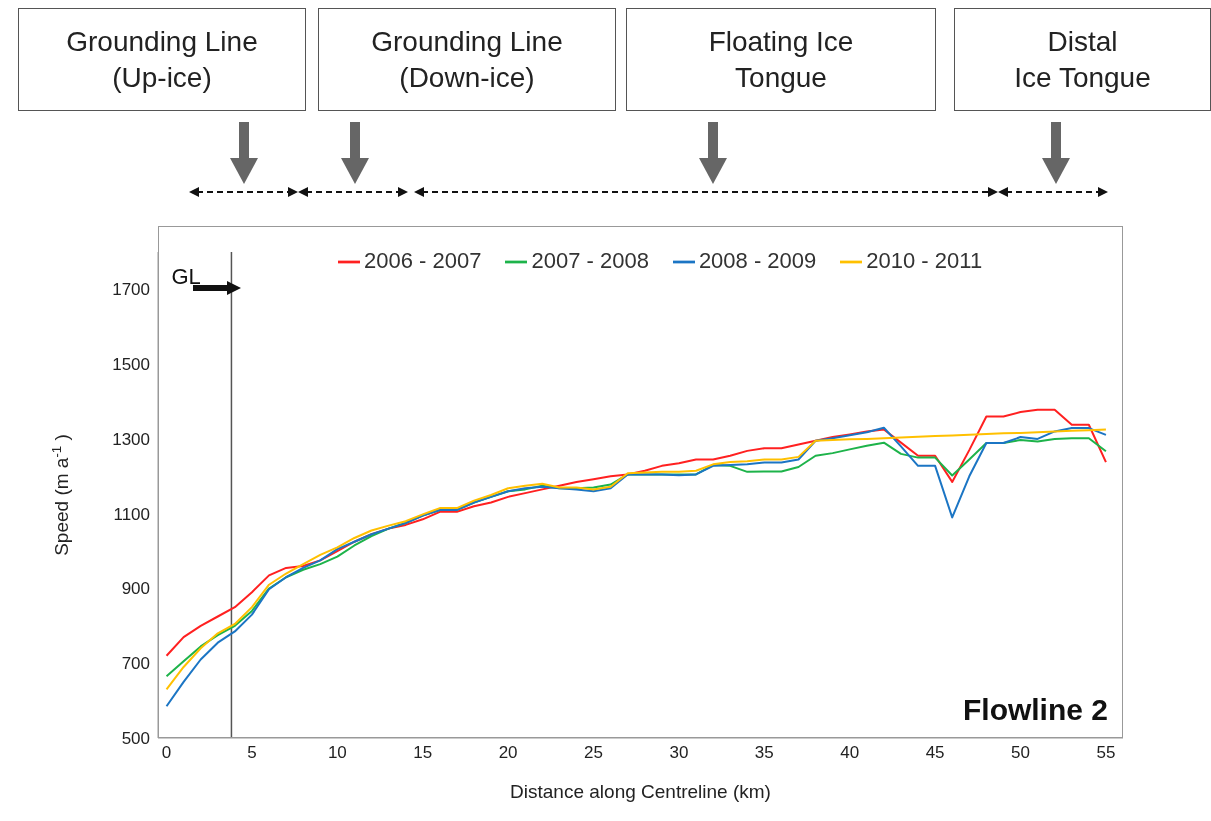 The image size is (1211, 821). I want to click on legend-label: 2010 - 2011, so click(924, 260).